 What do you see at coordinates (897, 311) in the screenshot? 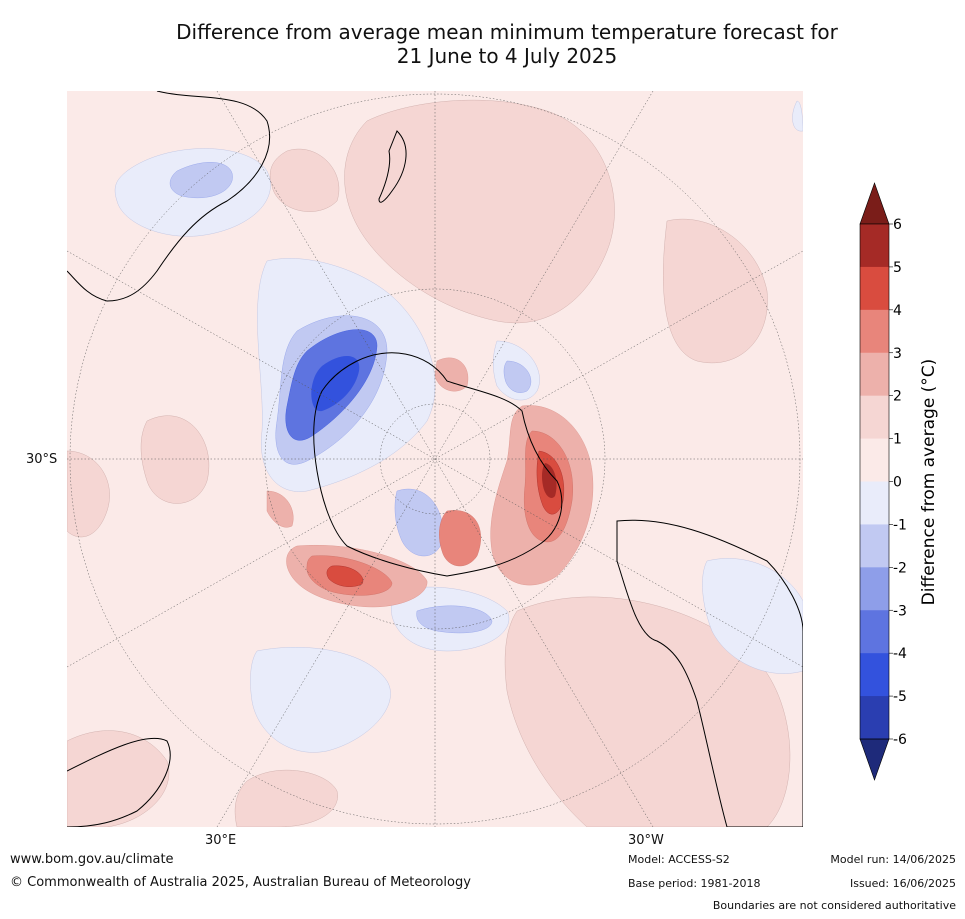
I see `colorbar-tick-label: 4` at bounding box center [897, 311].